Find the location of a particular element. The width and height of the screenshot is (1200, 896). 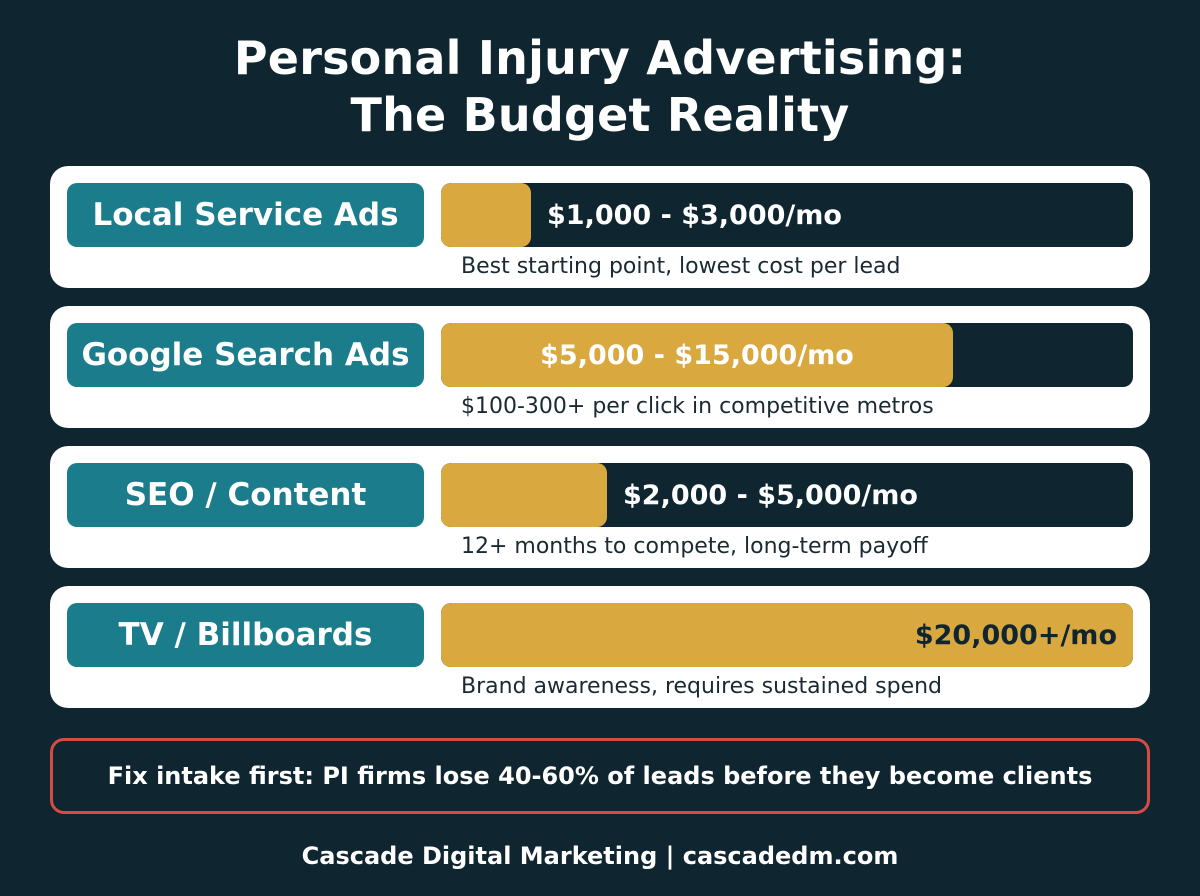

category-label: SEO / Content is located at coordinates (245, 495).